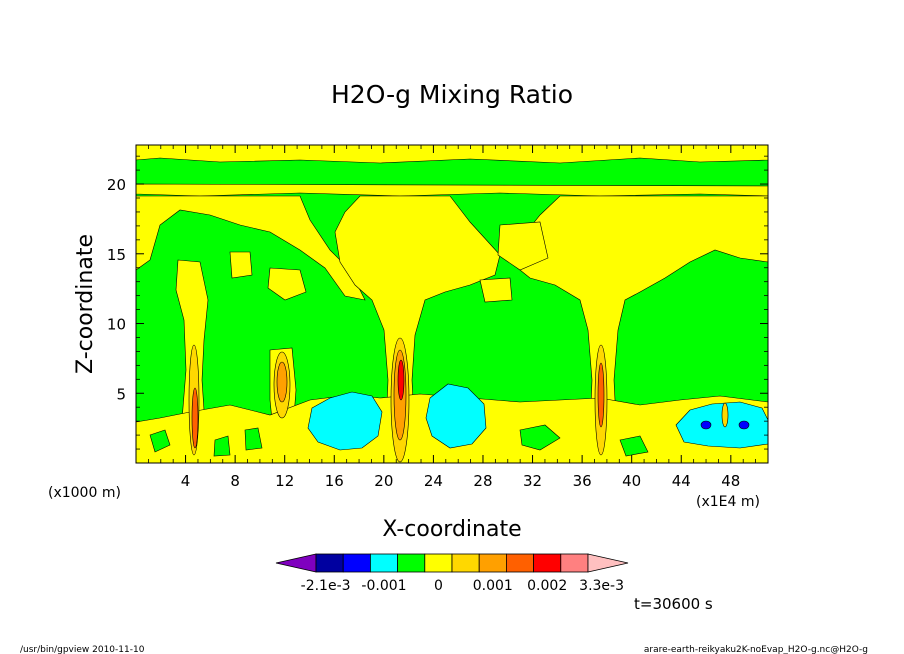 The height and width of the screenshot is (654, 904). I want to click on core-4-inner, so click(195, 418).